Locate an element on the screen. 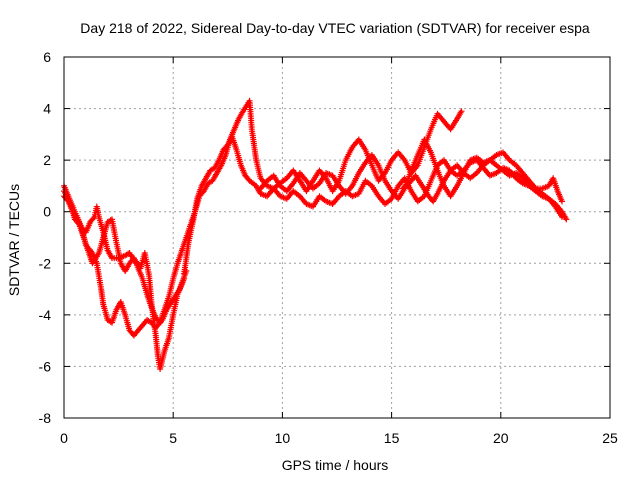 The height and width of the screenshot is (480, 640). x-tick-label: 15 is located at coordinates (392, 438).